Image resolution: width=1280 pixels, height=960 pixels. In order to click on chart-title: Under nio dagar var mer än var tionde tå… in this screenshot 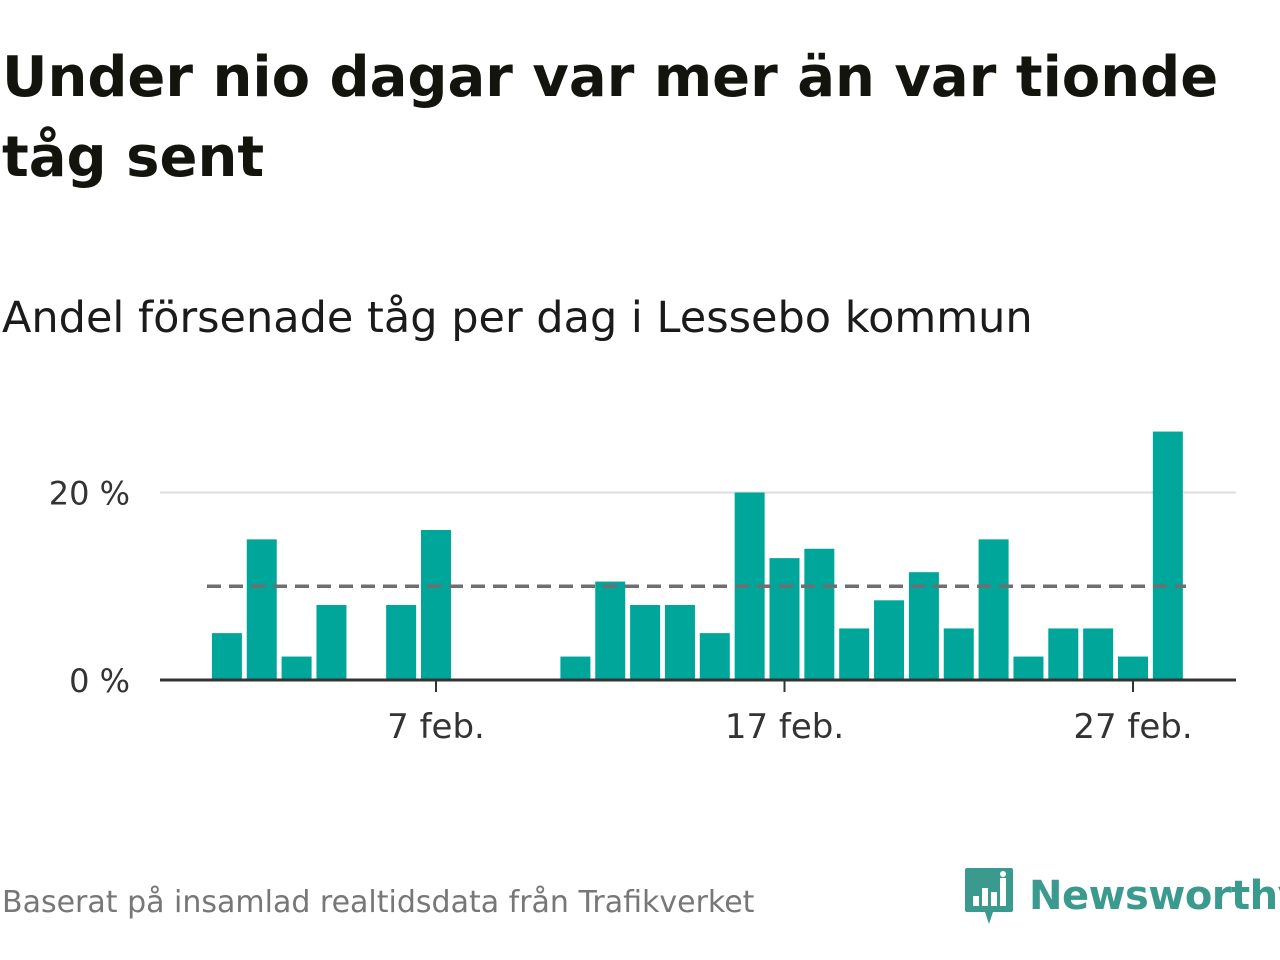, I will do `click(610, 117)`.